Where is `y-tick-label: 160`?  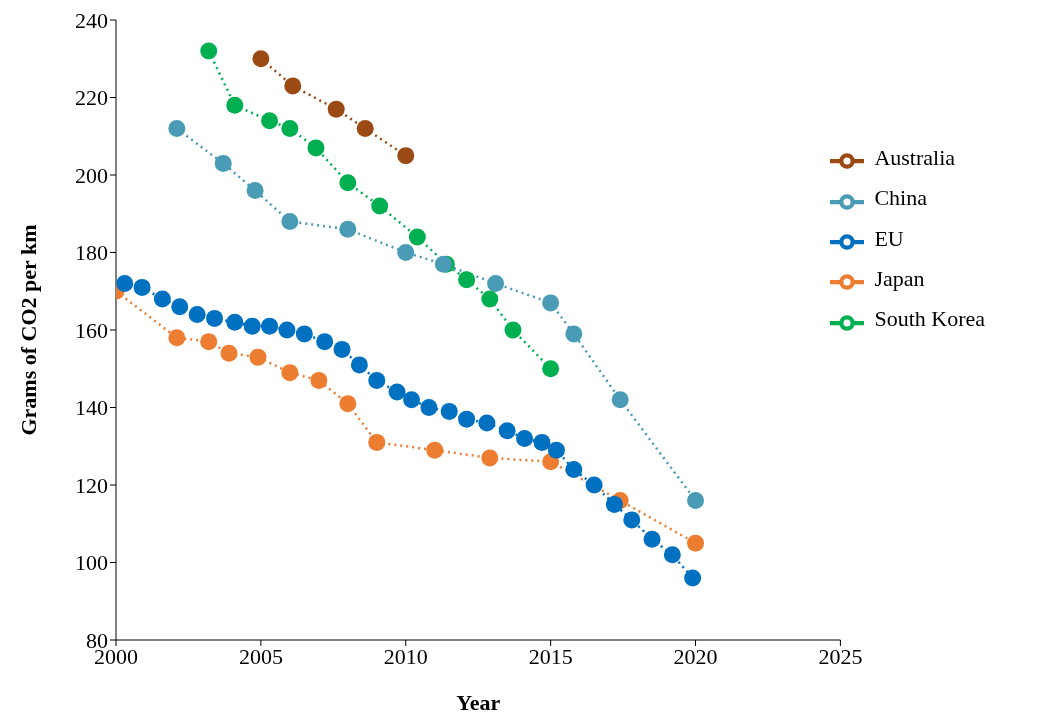
y-tick-label: 160 is located at coordinates (91, 330).